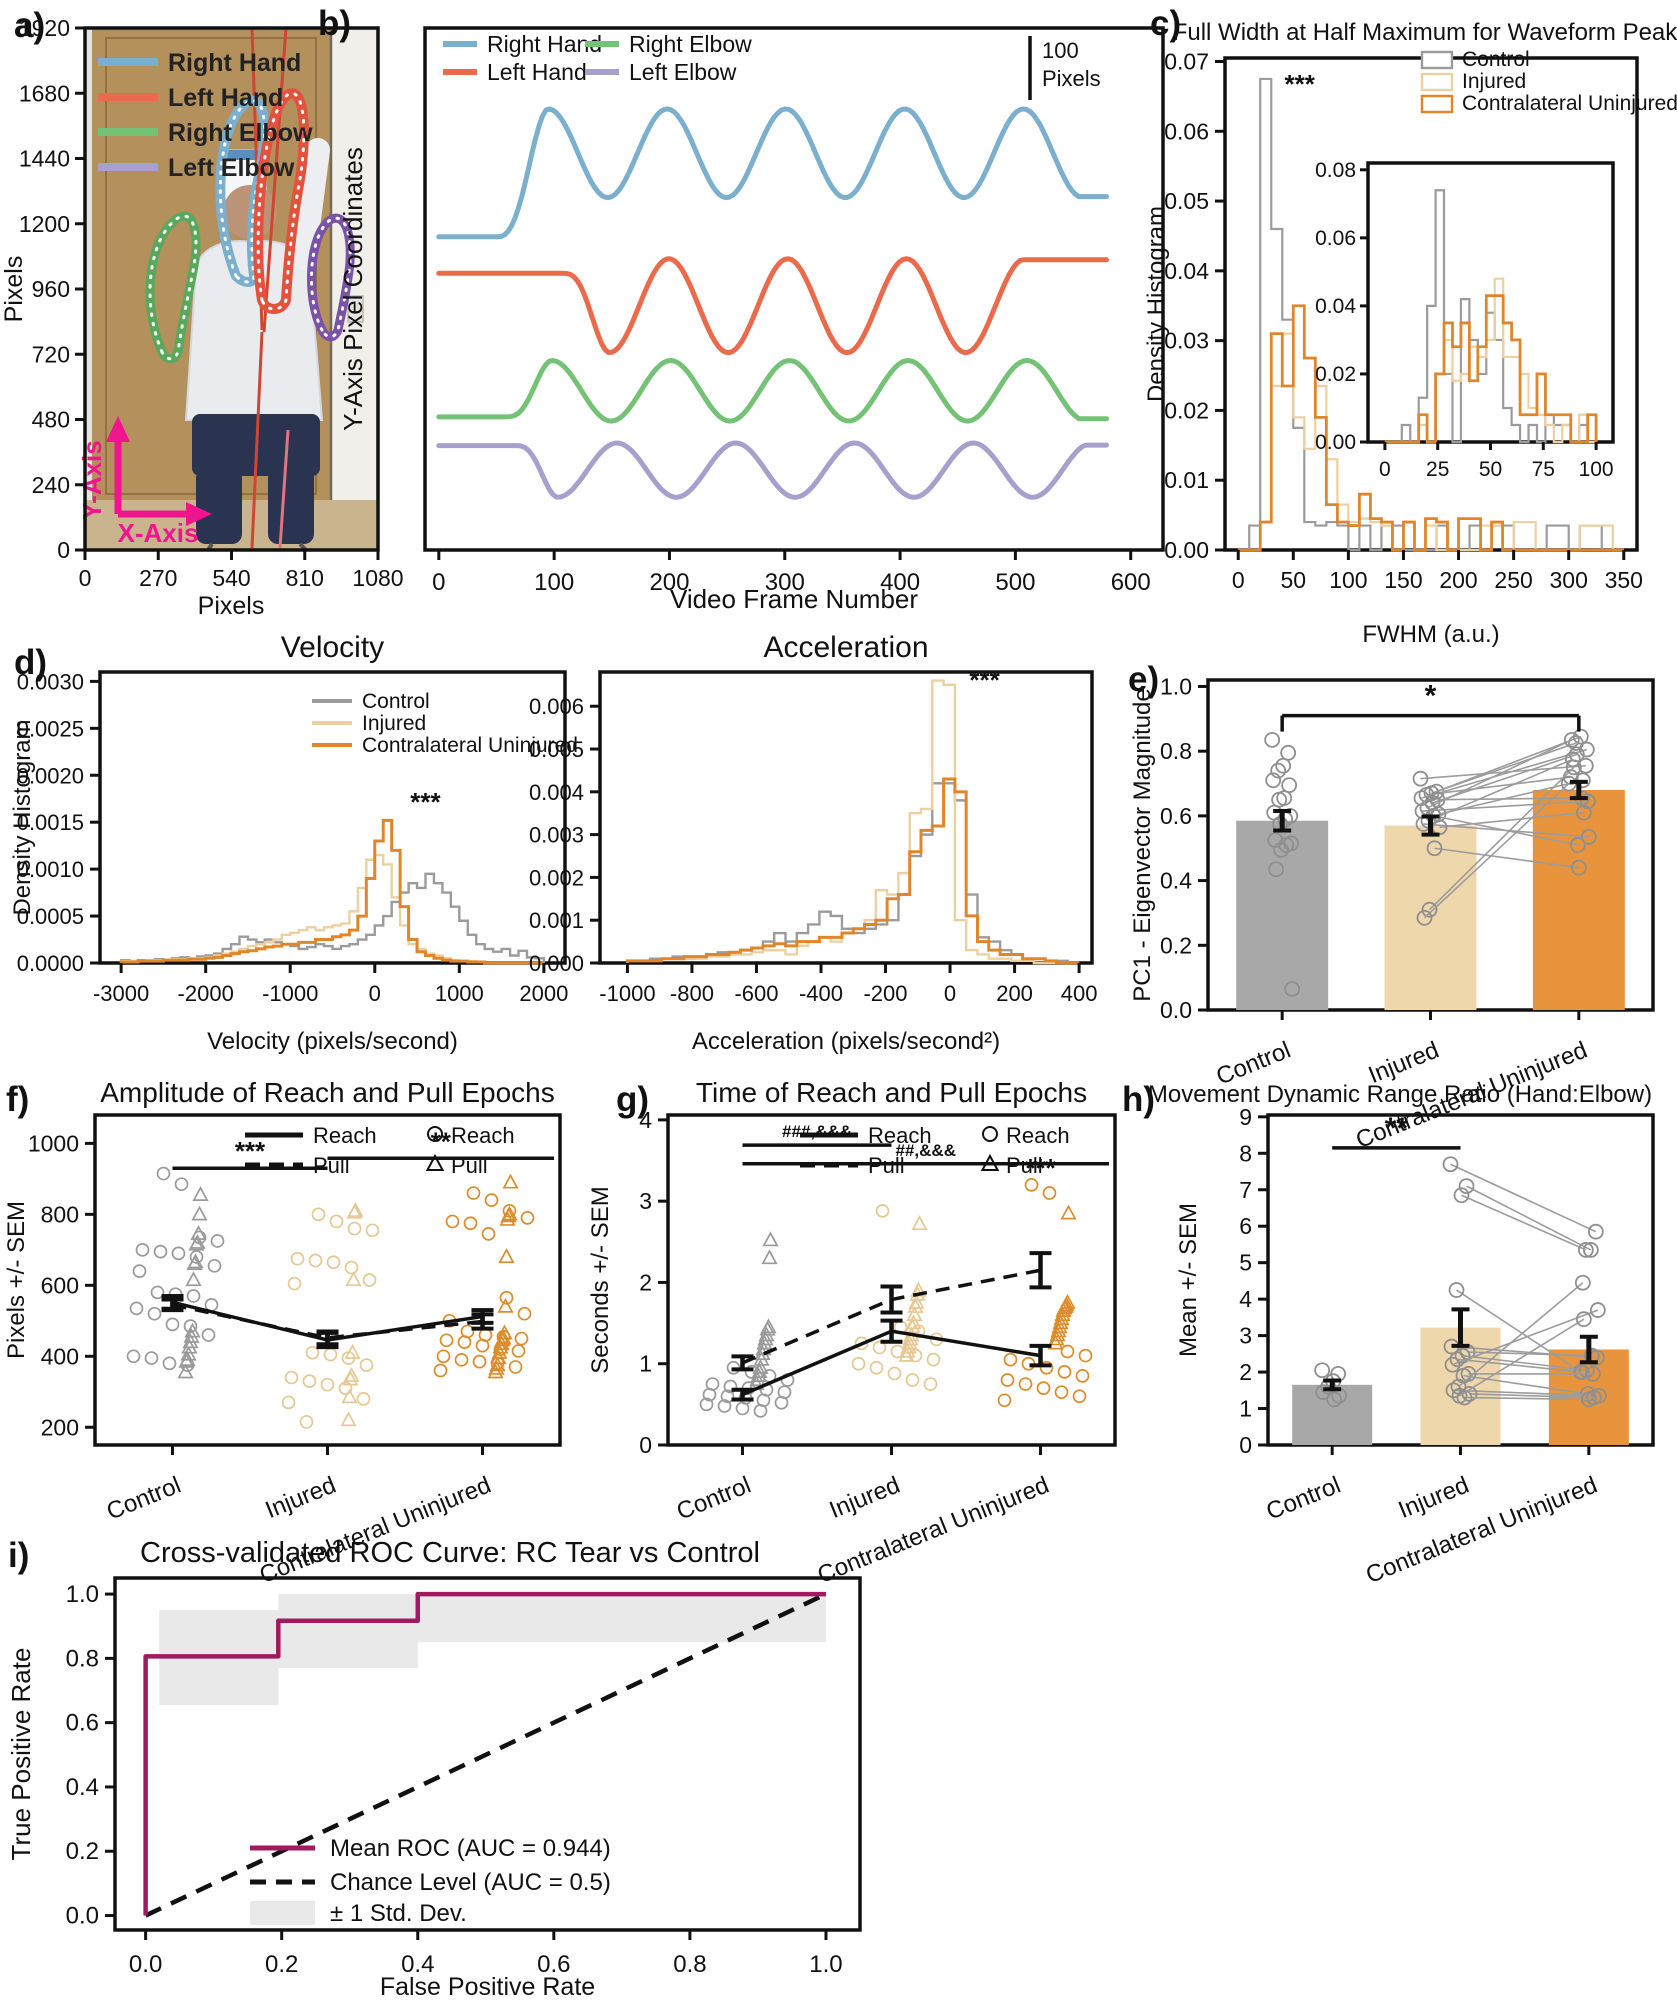 This screenshot has width=1677, height=2000. Describe the element at coordinates (353, 289) in the screenshot. I see `svg-text: Y-Axis Pixel Coordinates` at that location.